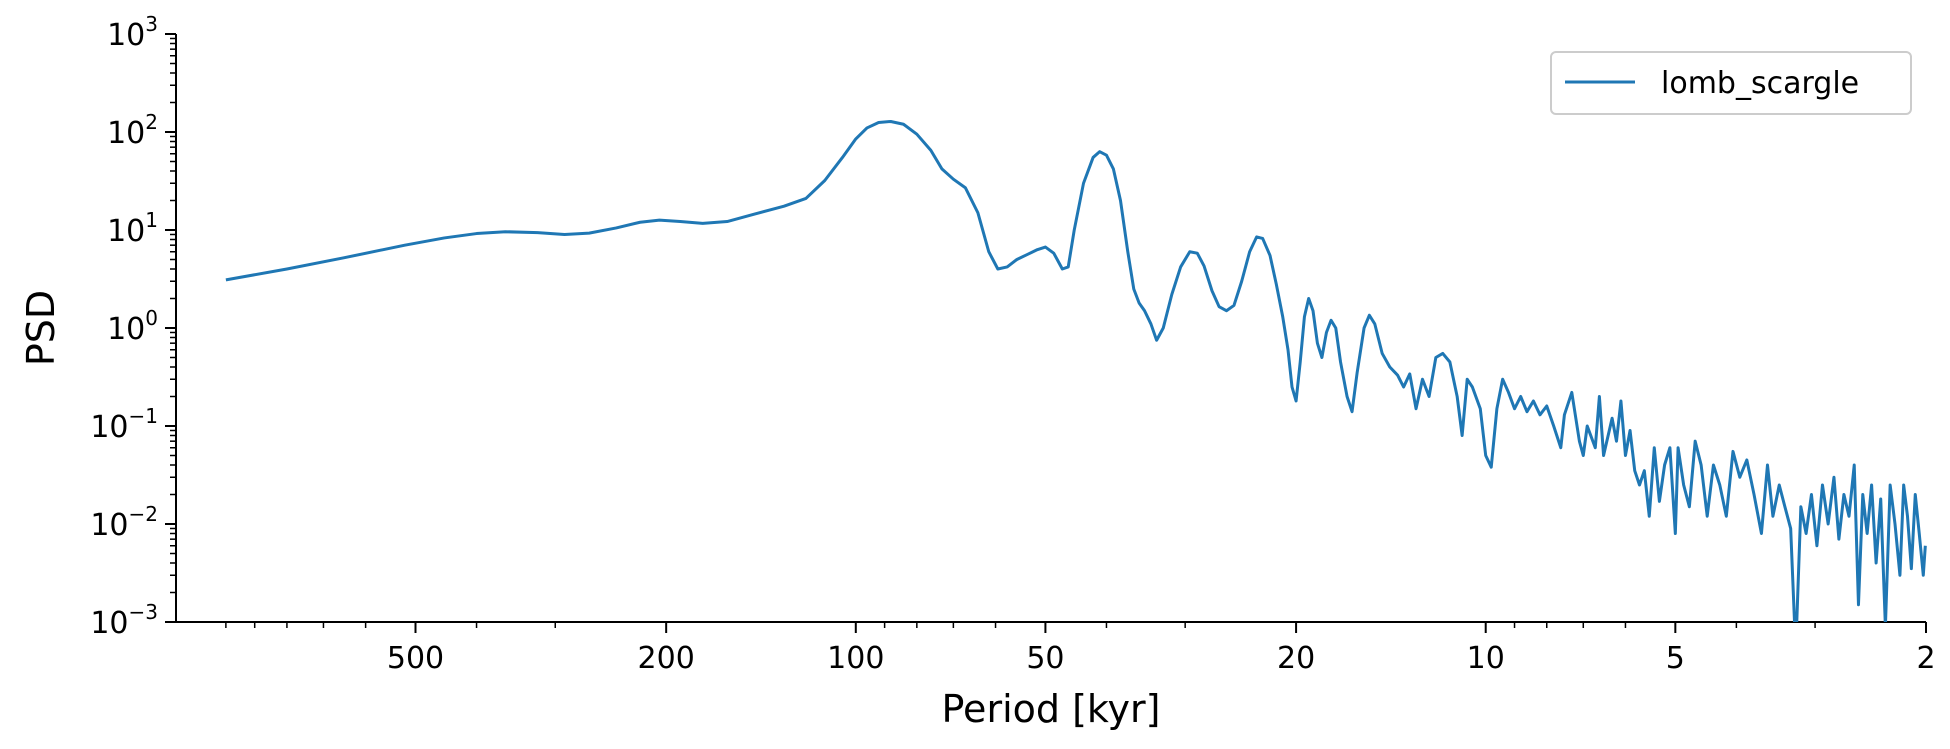 The image size is (1950, 749). Describe the element at coordinates (1486, 658) in the screenshot. I see `x-tick-label: 10` at that location.